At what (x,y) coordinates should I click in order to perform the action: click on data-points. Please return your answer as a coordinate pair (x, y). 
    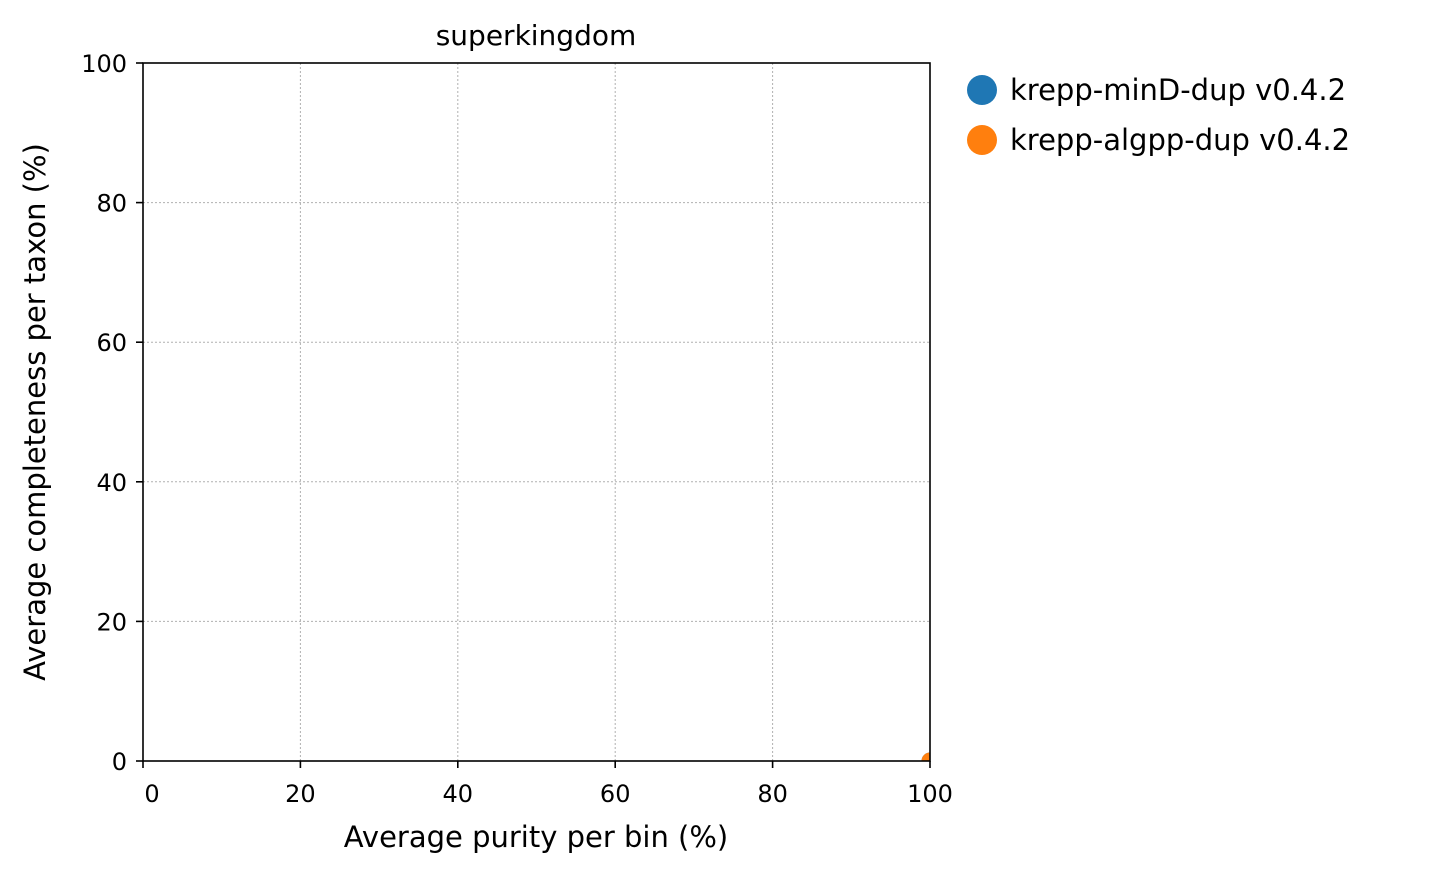
    Looking at the image, I should click on (925, 756).